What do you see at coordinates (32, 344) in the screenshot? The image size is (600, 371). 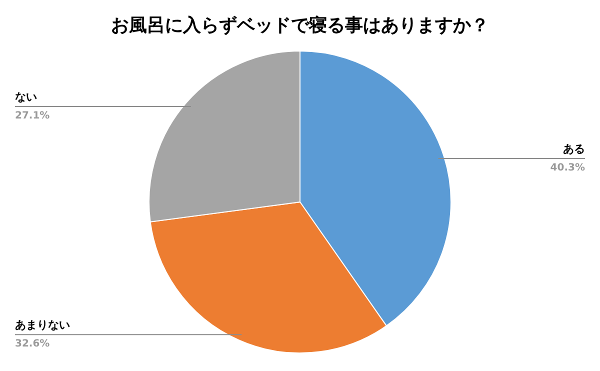 I see `data-label: 32.6%` at bounding box center [32, 344].